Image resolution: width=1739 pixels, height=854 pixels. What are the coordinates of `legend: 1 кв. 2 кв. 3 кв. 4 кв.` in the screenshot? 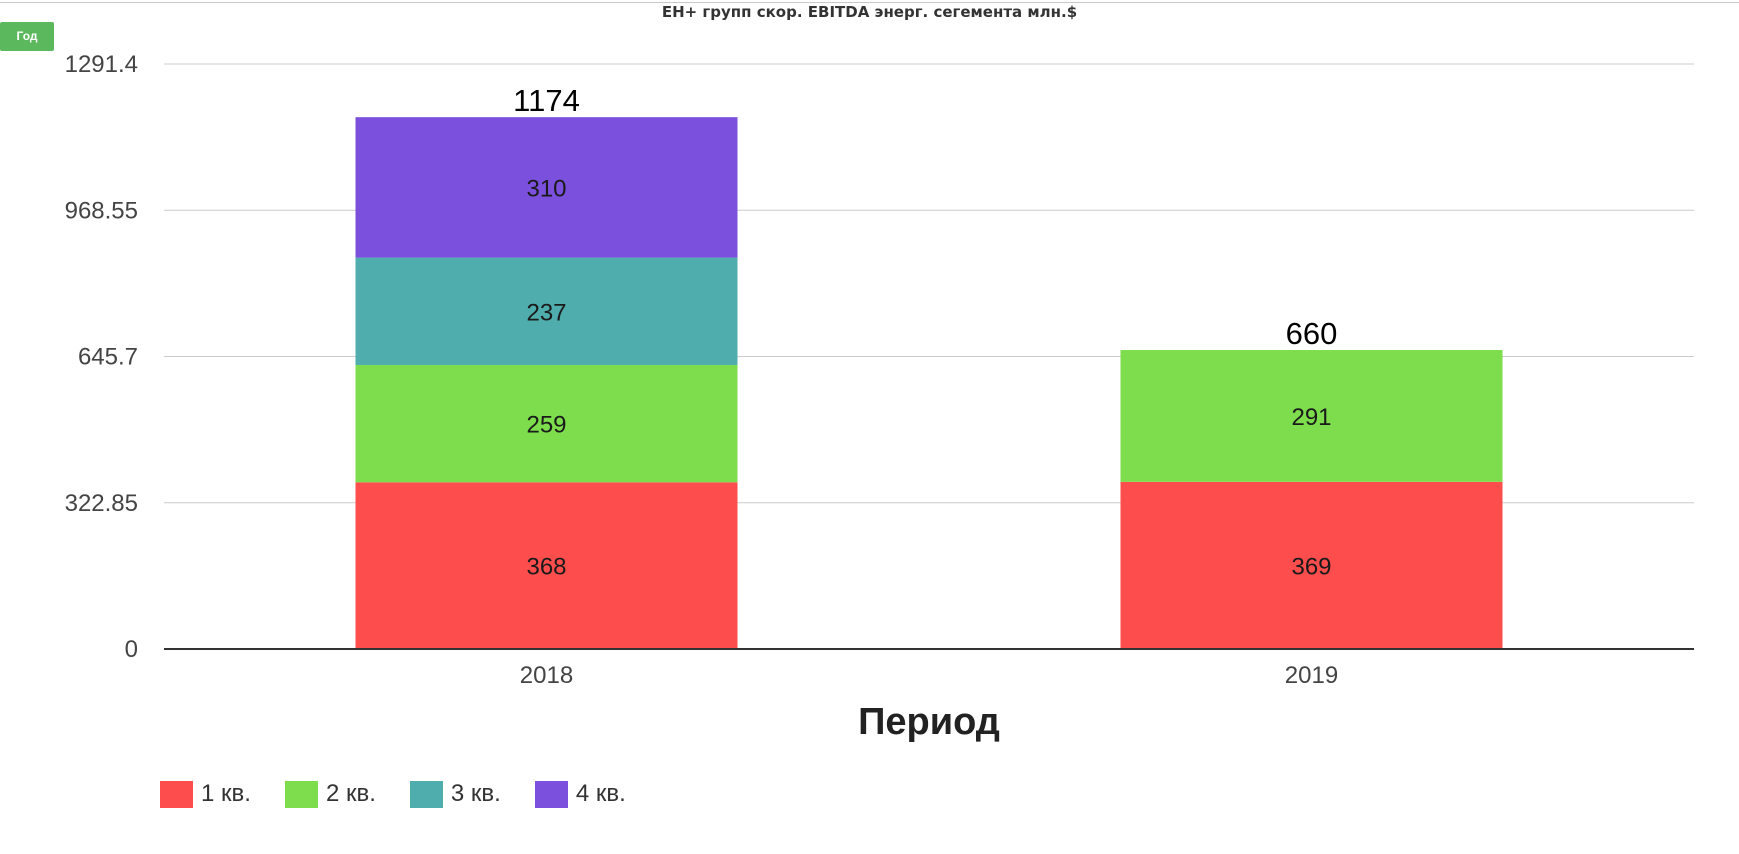 It's located at (410, 794).